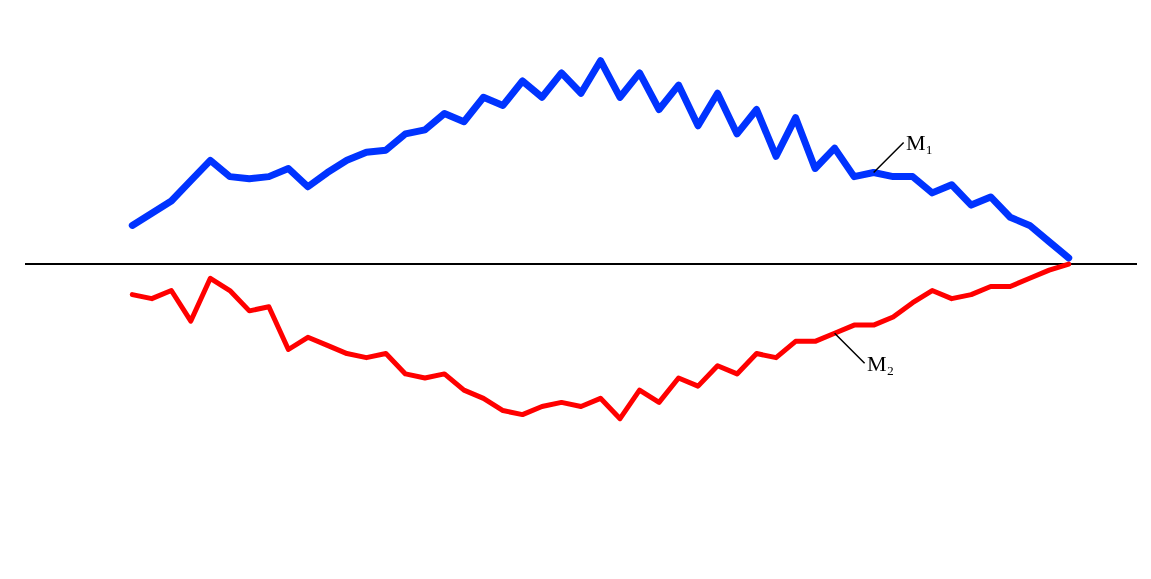  I want to click on series-label: M₁, so click(920, 142).